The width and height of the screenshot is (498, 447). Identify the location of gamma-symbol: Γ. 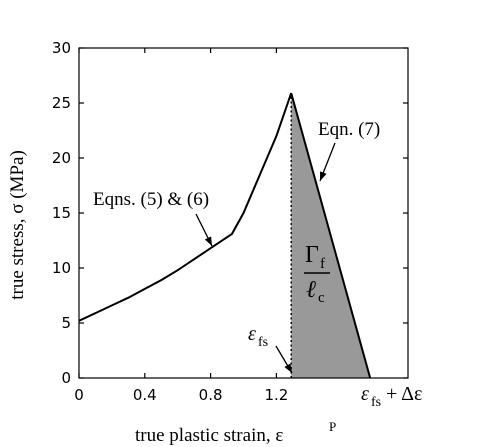
(312, 255).